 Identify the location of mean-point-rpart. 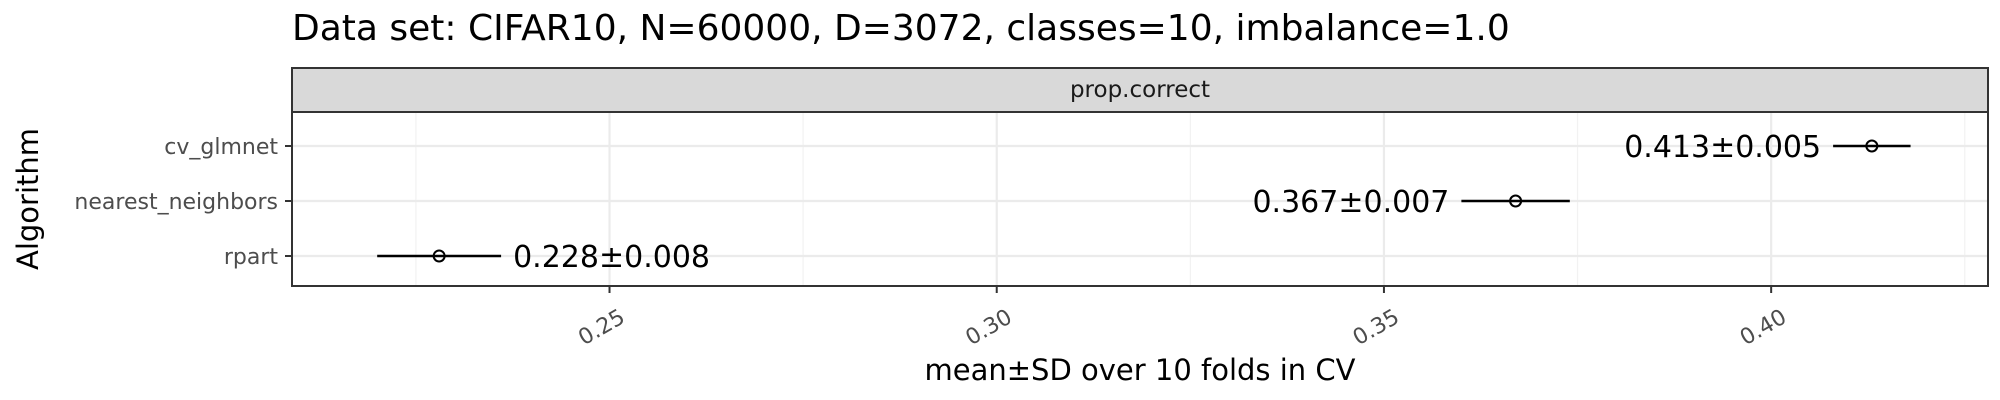
(439, 256).